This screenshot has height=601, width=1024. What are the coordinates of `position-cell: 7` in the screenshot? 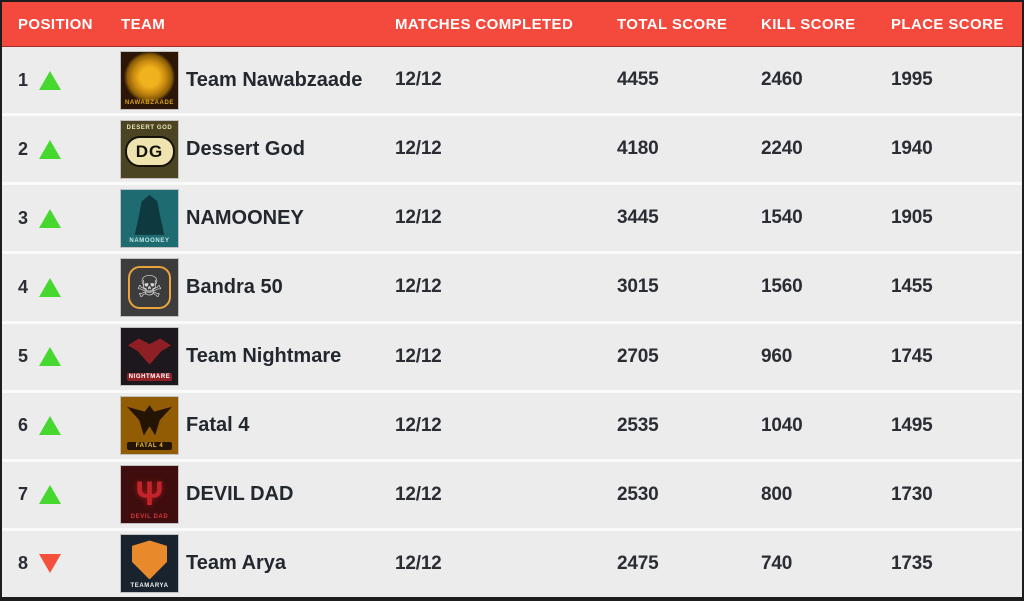 It's located at (60, 494).